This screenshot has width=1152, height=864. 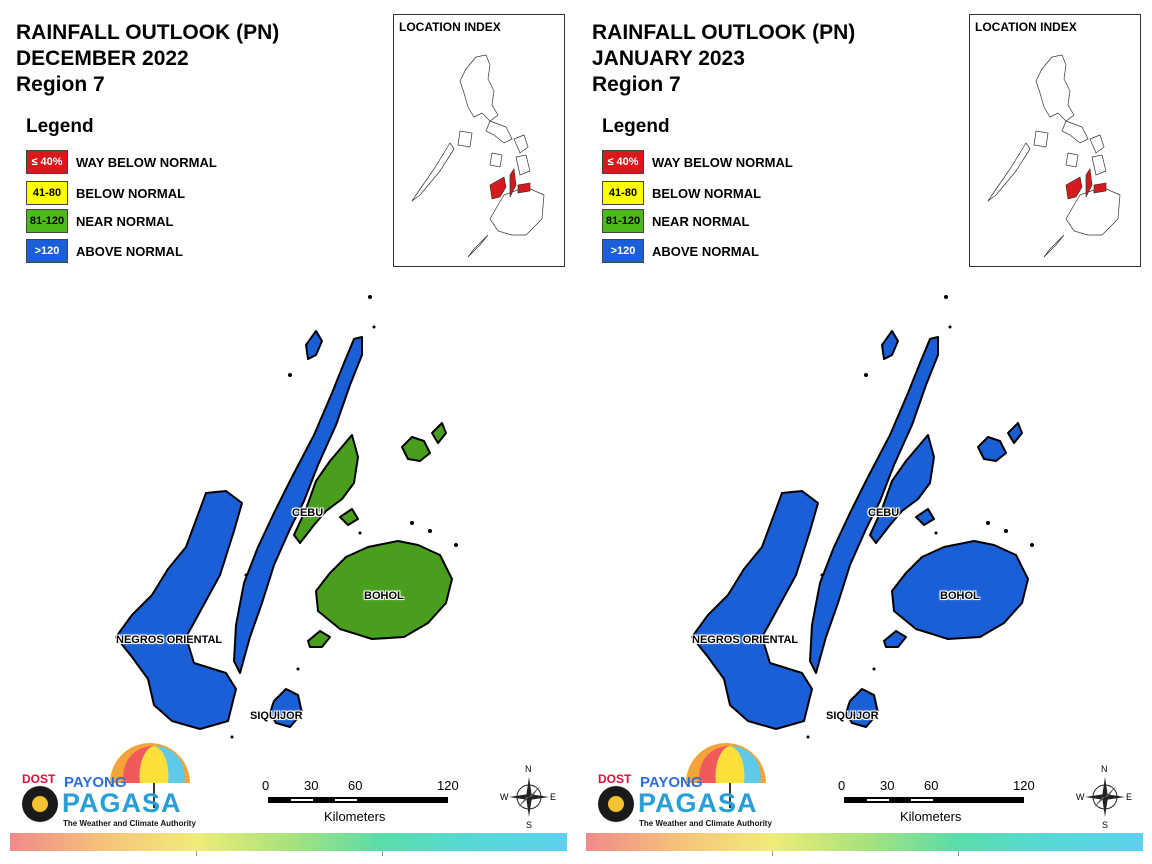 I want to click on title-region: Region 7, so click(x=60, y=84).